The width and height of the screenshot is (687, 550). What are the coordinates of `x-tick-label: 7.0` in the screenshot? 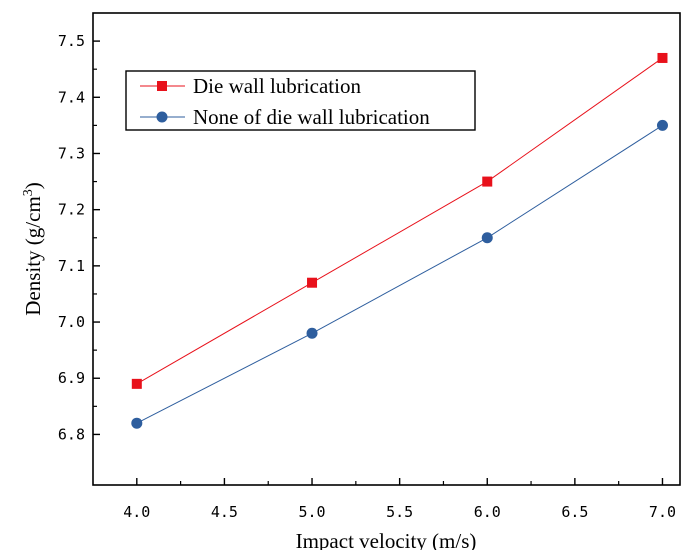 It's located at (662, 512).